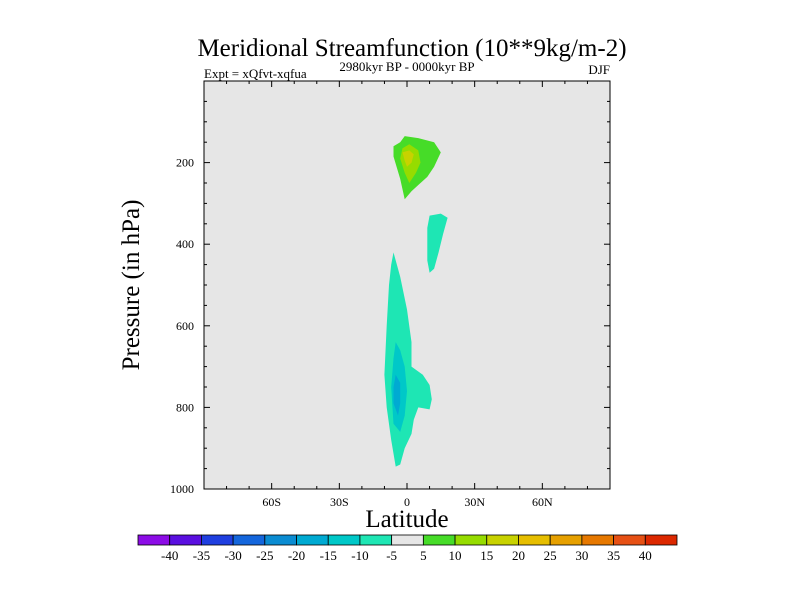 This screenshot has height=600, width=800. What do you see at coordinates (397, 395) in the screenshot?
I see `lower-negative-peak` at bounding box center [397, 395].